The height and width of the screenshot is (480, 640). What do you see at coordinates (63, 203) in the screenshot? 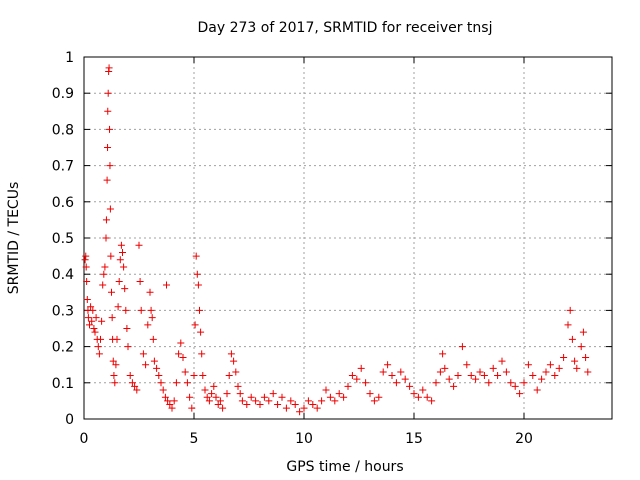
I see `y-tick-label: 0.6` at bounding box center [63, 203].